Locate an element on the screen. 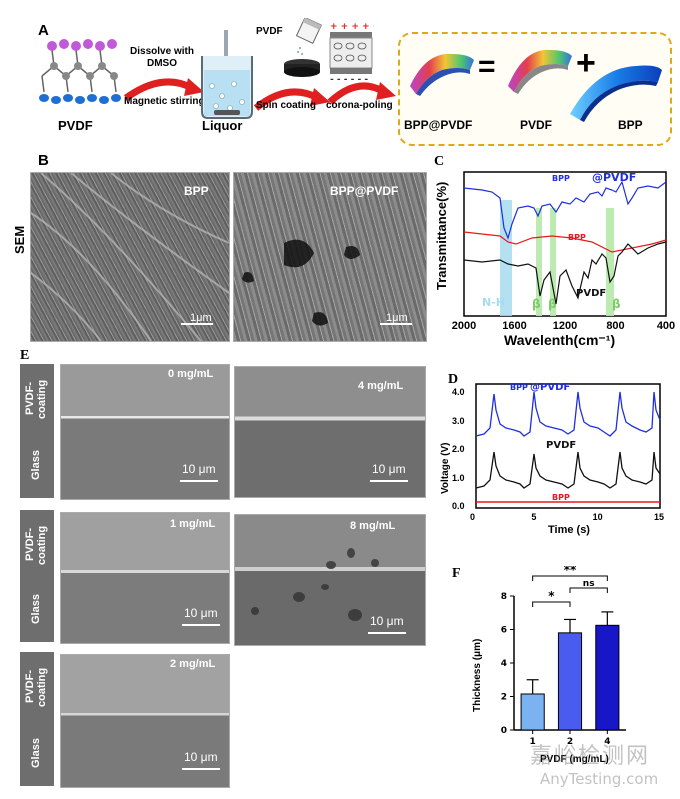  ftir-xtick: 2000 is located at coordinates (464, 326).